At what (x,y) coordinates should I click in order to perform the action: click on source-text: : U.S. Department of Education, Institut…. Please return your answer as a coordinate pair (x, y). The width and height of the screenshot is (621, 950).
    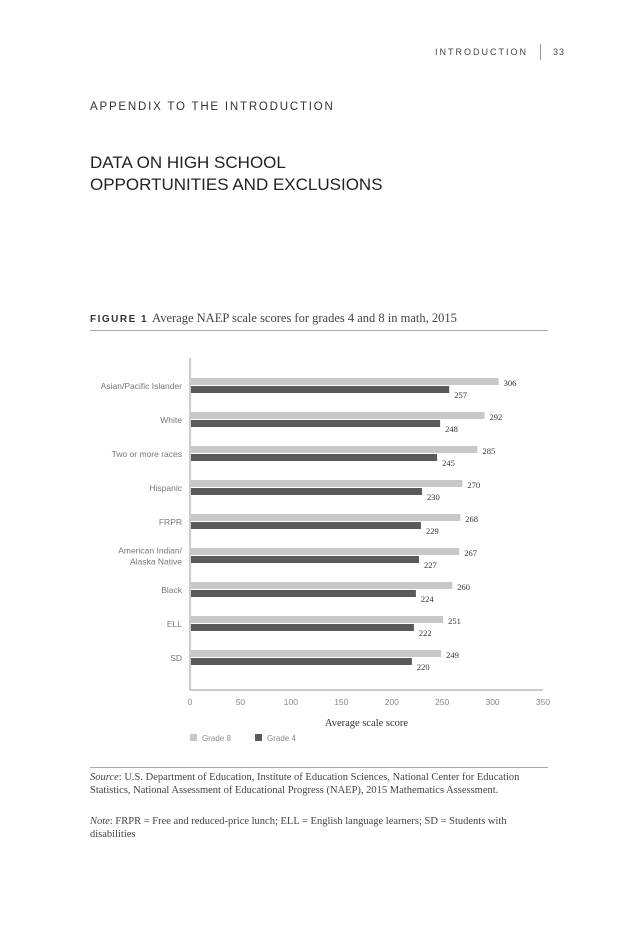
    Looking at the image, I should click on (305, 784).